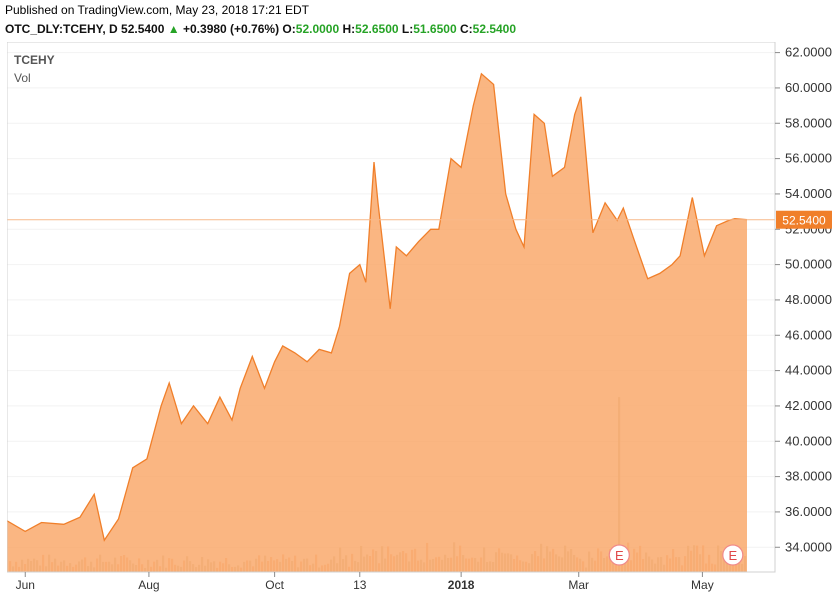  I want to click on y-tick-label: 34.0000, so click(808, 546).